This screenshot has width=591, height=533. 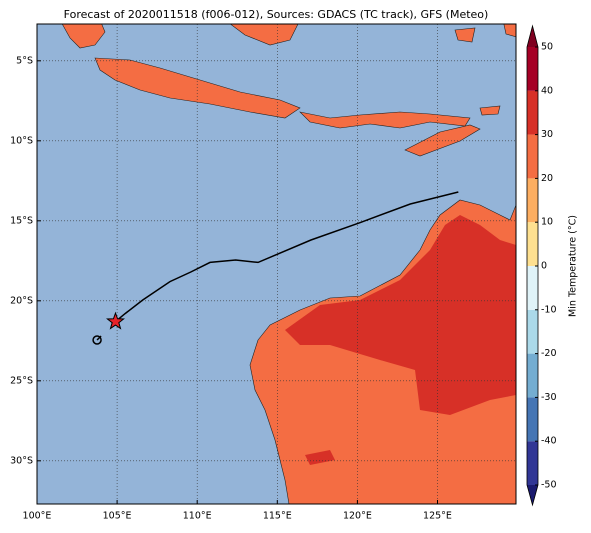 What do you see at coordinates (21, 140) in the screenshot?
I see `y-tick-label: 10°S` at bounding box center [21, 140].